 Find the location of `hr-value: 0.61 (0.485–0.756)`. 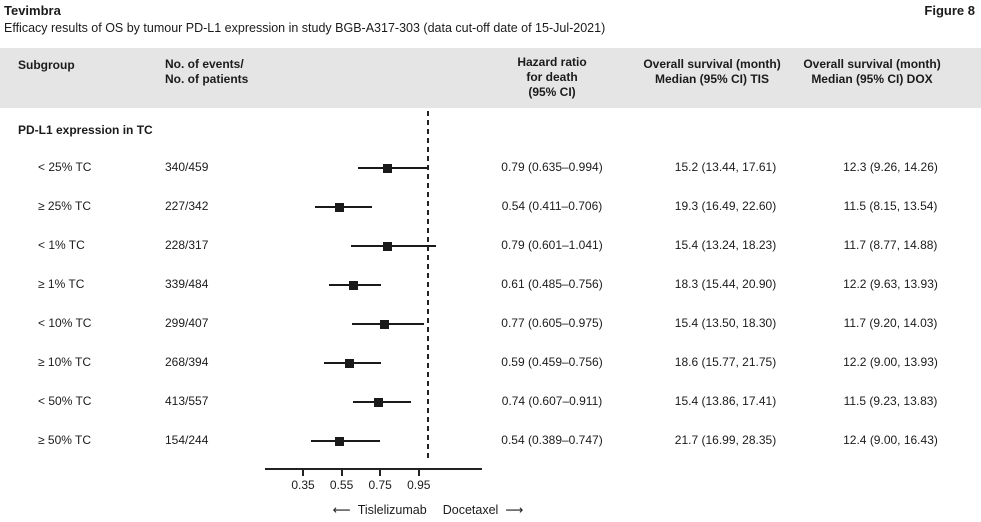

hr-value: 0.61 (0.485–0.756) is located at coordinates (552, 284).